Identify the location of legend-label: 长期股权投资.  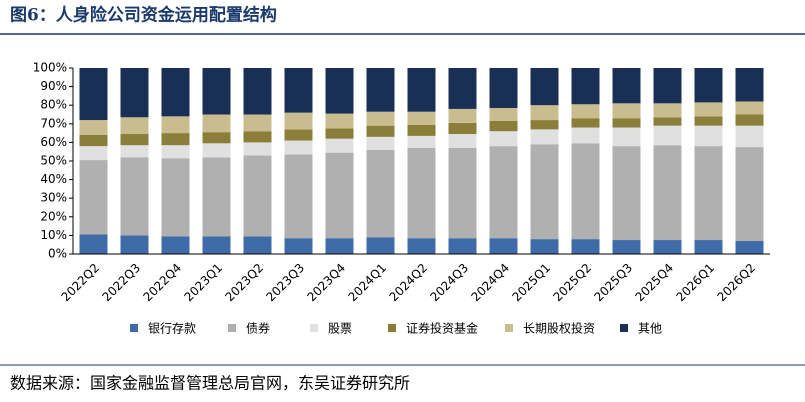
(559, 328).